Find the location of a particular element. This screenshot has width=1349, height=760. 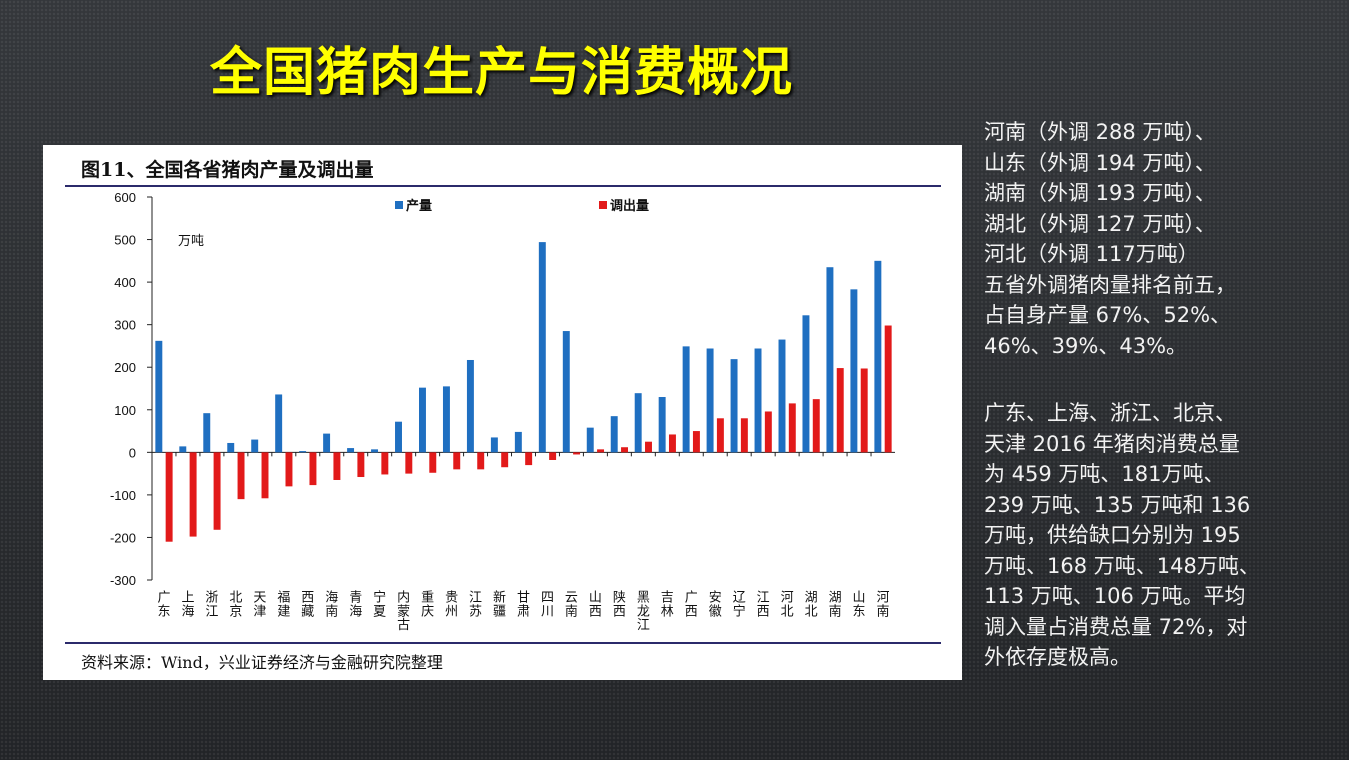

x-tick-label: 黑龙江 is located at coordinates (643, 612).